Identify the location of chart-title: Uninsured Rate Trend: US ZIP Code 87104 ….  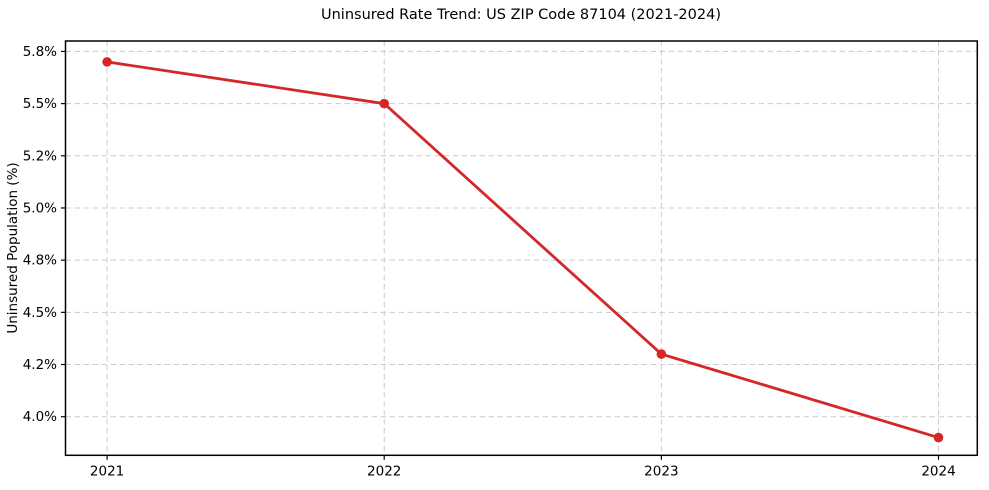
(521, 15).